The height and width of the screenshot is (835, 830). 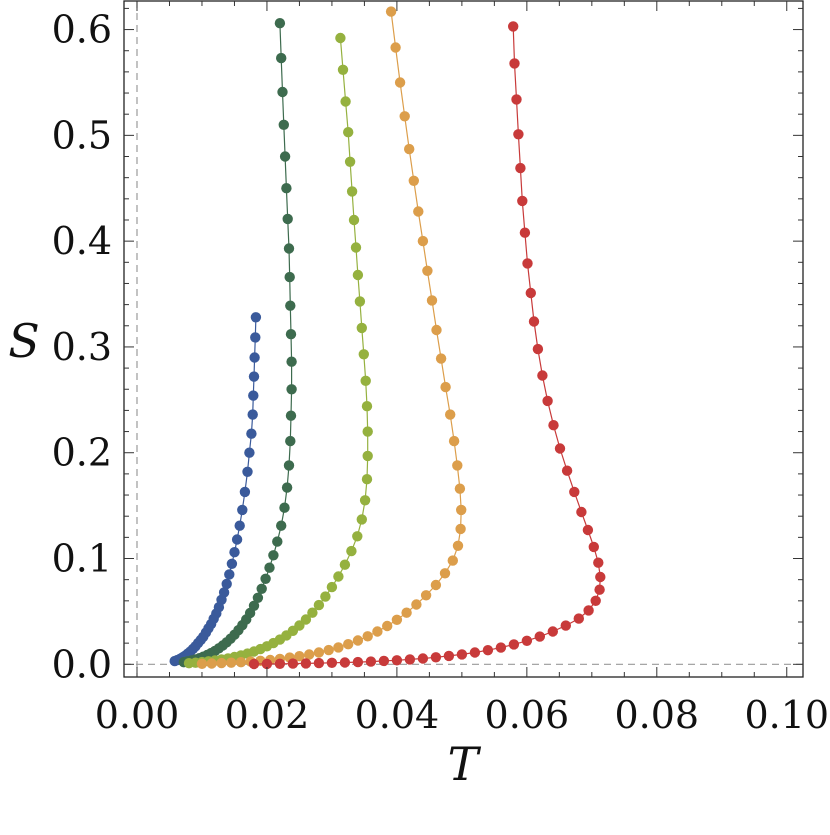 I want to click on x-tick-label: 0.02, so click(x=267, y=715).